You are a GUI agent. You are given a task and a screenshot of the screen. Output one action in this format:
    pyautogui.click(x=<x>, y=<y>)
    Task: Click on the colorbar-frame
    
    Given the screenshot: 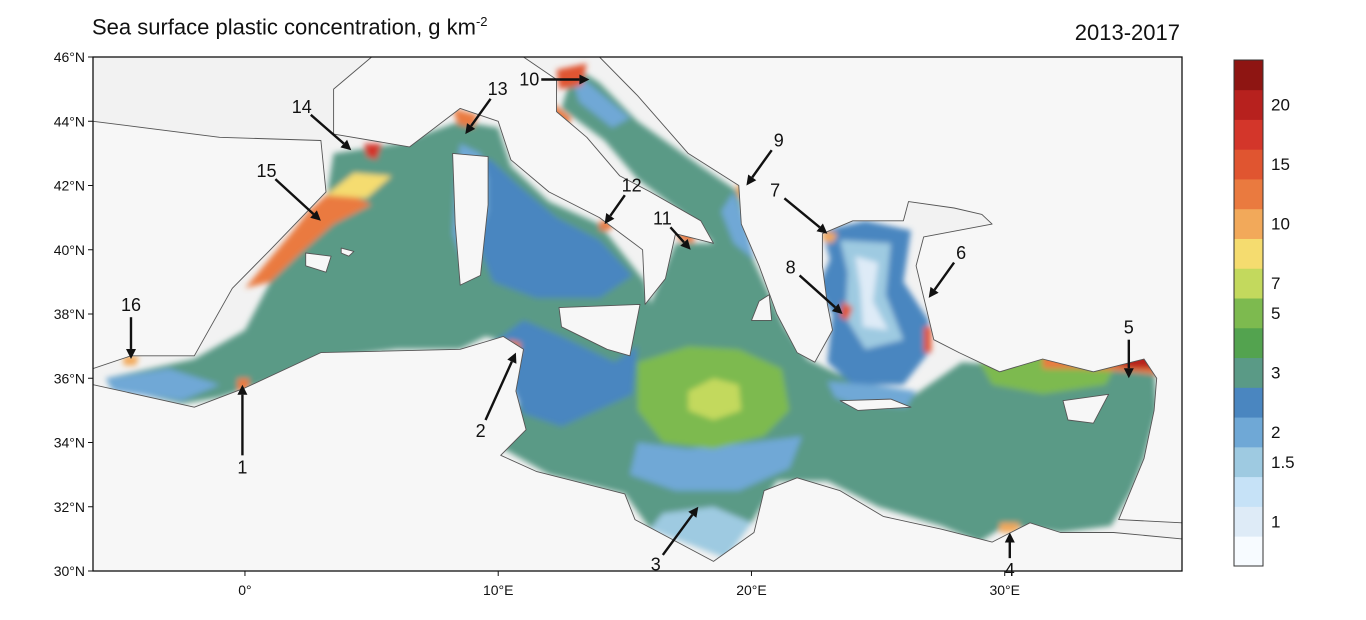 What is the action you would take?
    pyautogui.click(x=1248, y=313)
    